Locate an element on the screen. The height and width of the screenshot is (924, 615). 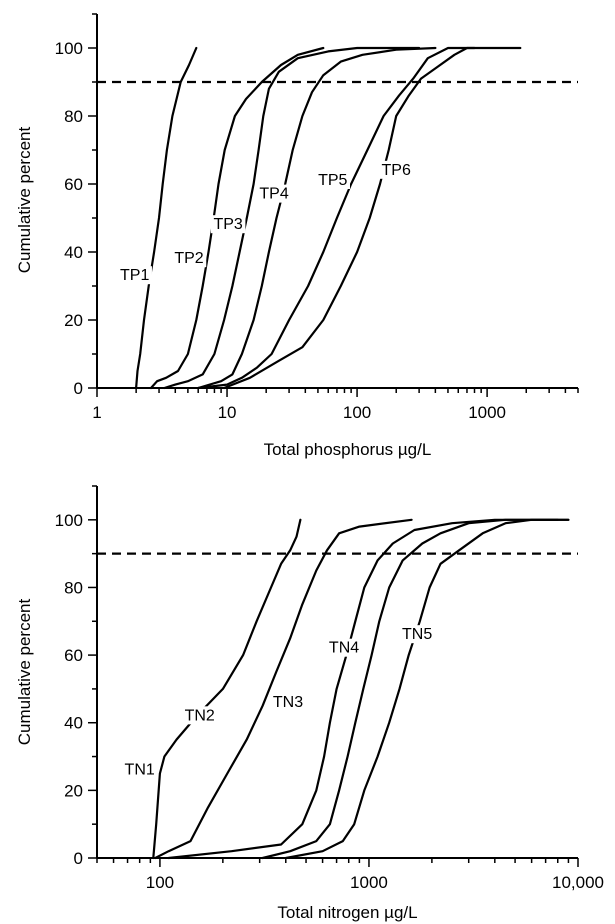
tp-y-tick-label: 0 is located at coordinates (78, 388).